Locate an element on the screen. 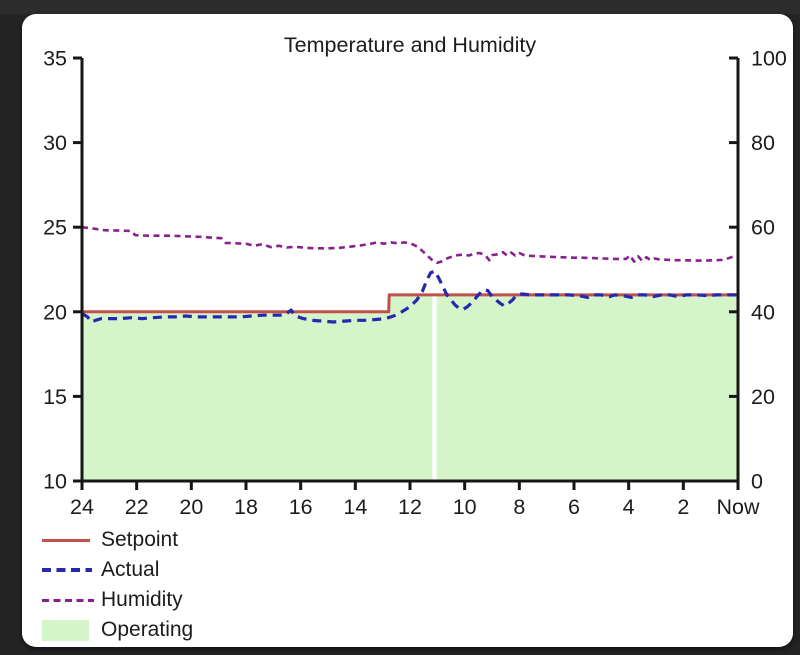 The width and height of the screenshot is (800, 655). svg-text: 60 is located at coordinates (763, 228).